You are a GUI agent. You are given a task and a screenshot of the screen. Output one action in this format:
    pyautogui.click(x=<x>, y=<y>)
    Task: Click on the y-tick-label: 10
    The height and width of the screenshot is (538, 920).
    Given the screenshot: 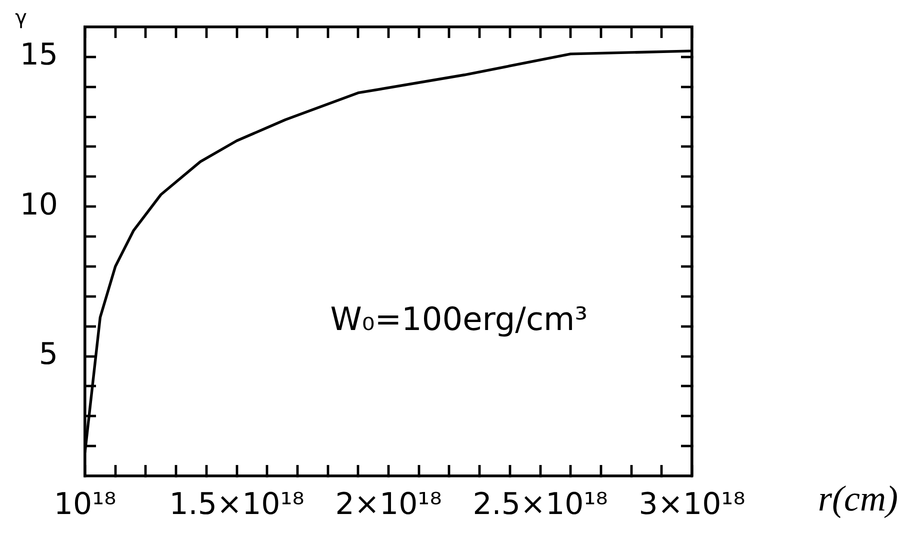 What is the action you would take?
    pyautogui.click(x=39, y=204)
    